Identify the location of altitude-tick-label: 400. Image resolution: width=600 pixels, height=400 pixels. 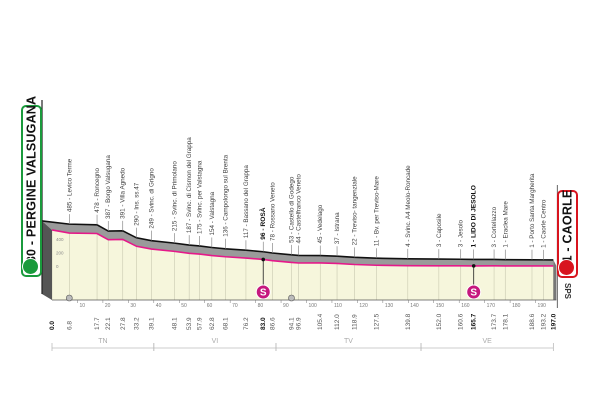
(60, 239).